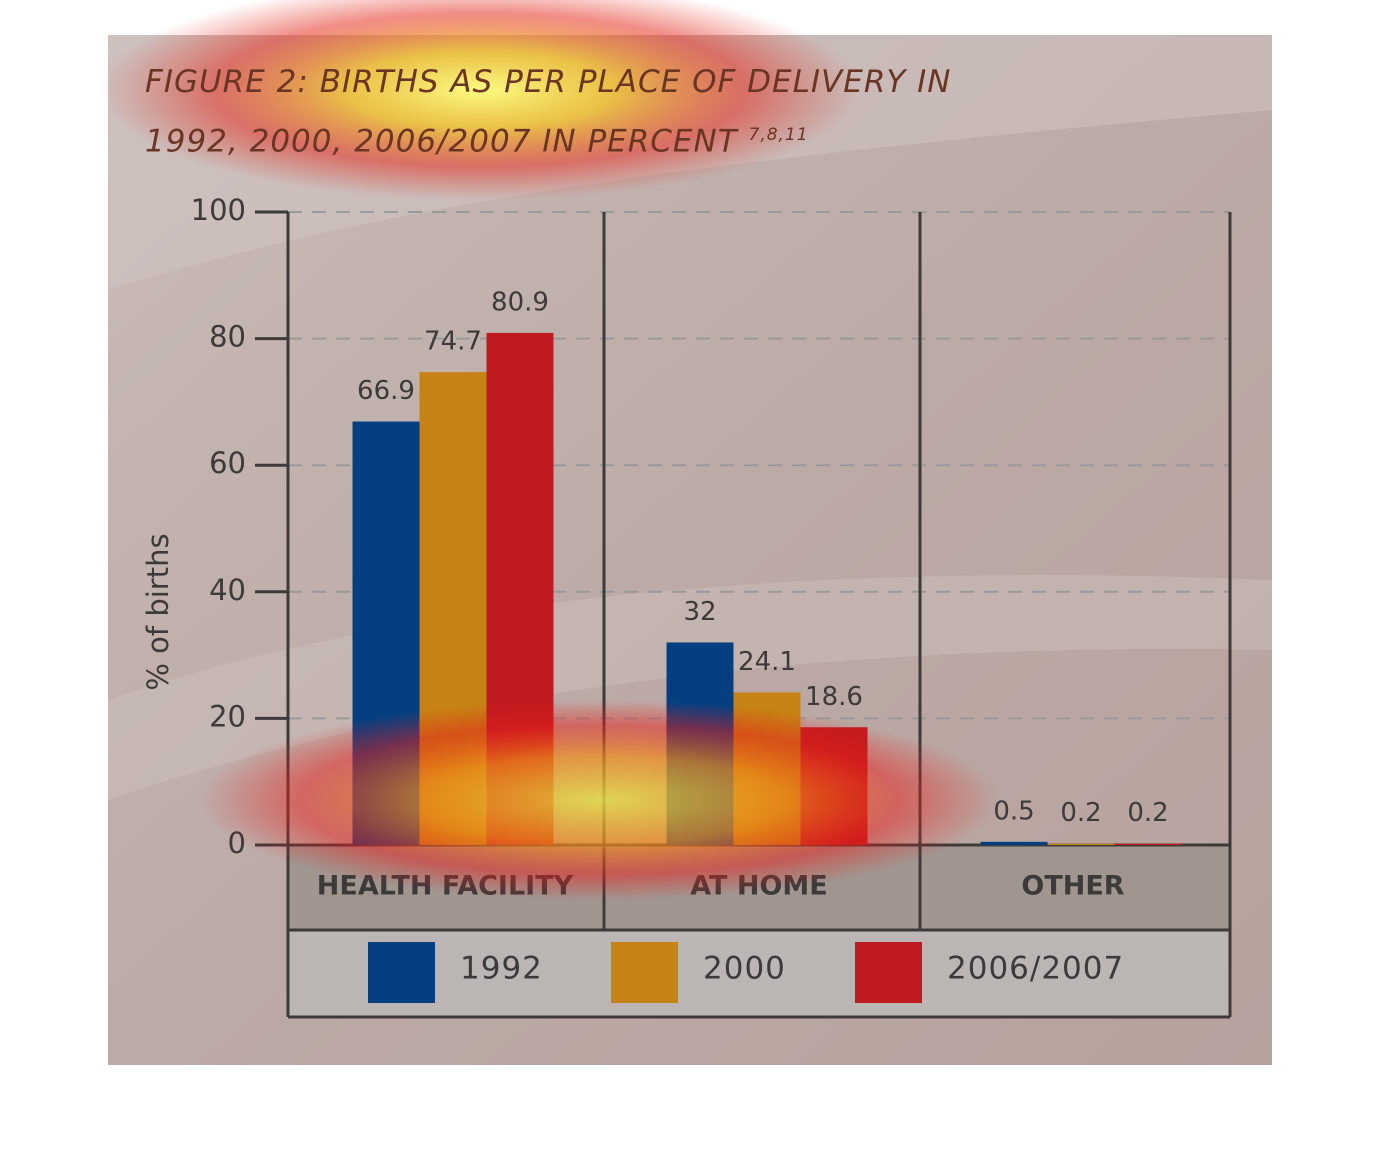  I want to click on value-label: 32, so click(699, 612).